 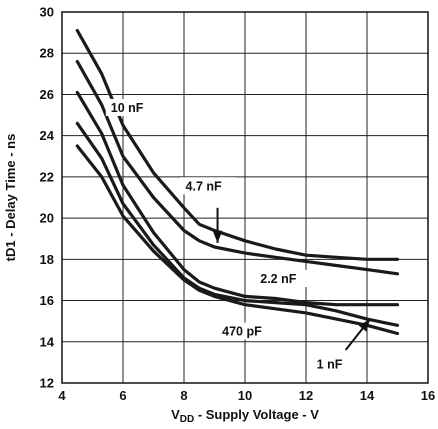 What do you see at coordinates (47, 135) in the screenshot?
I see `y-tick-label: 24` at bounding box center [47, 135].